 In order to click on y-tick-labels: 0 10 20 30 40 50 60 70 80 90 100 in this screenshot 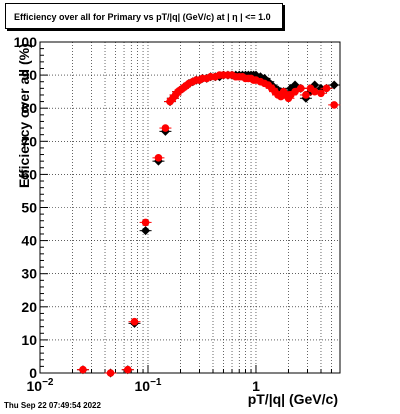, I will do `click(26, 207)`.